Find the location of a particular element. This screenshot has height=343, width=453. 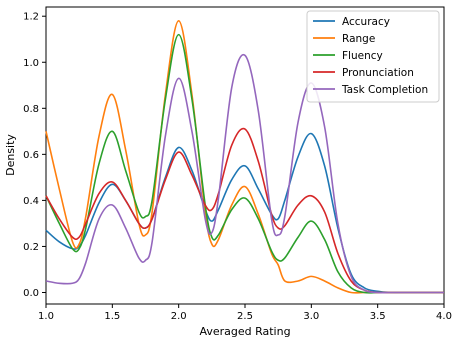

y-tick-label: 1.2 is located at coordinates (31, 17).